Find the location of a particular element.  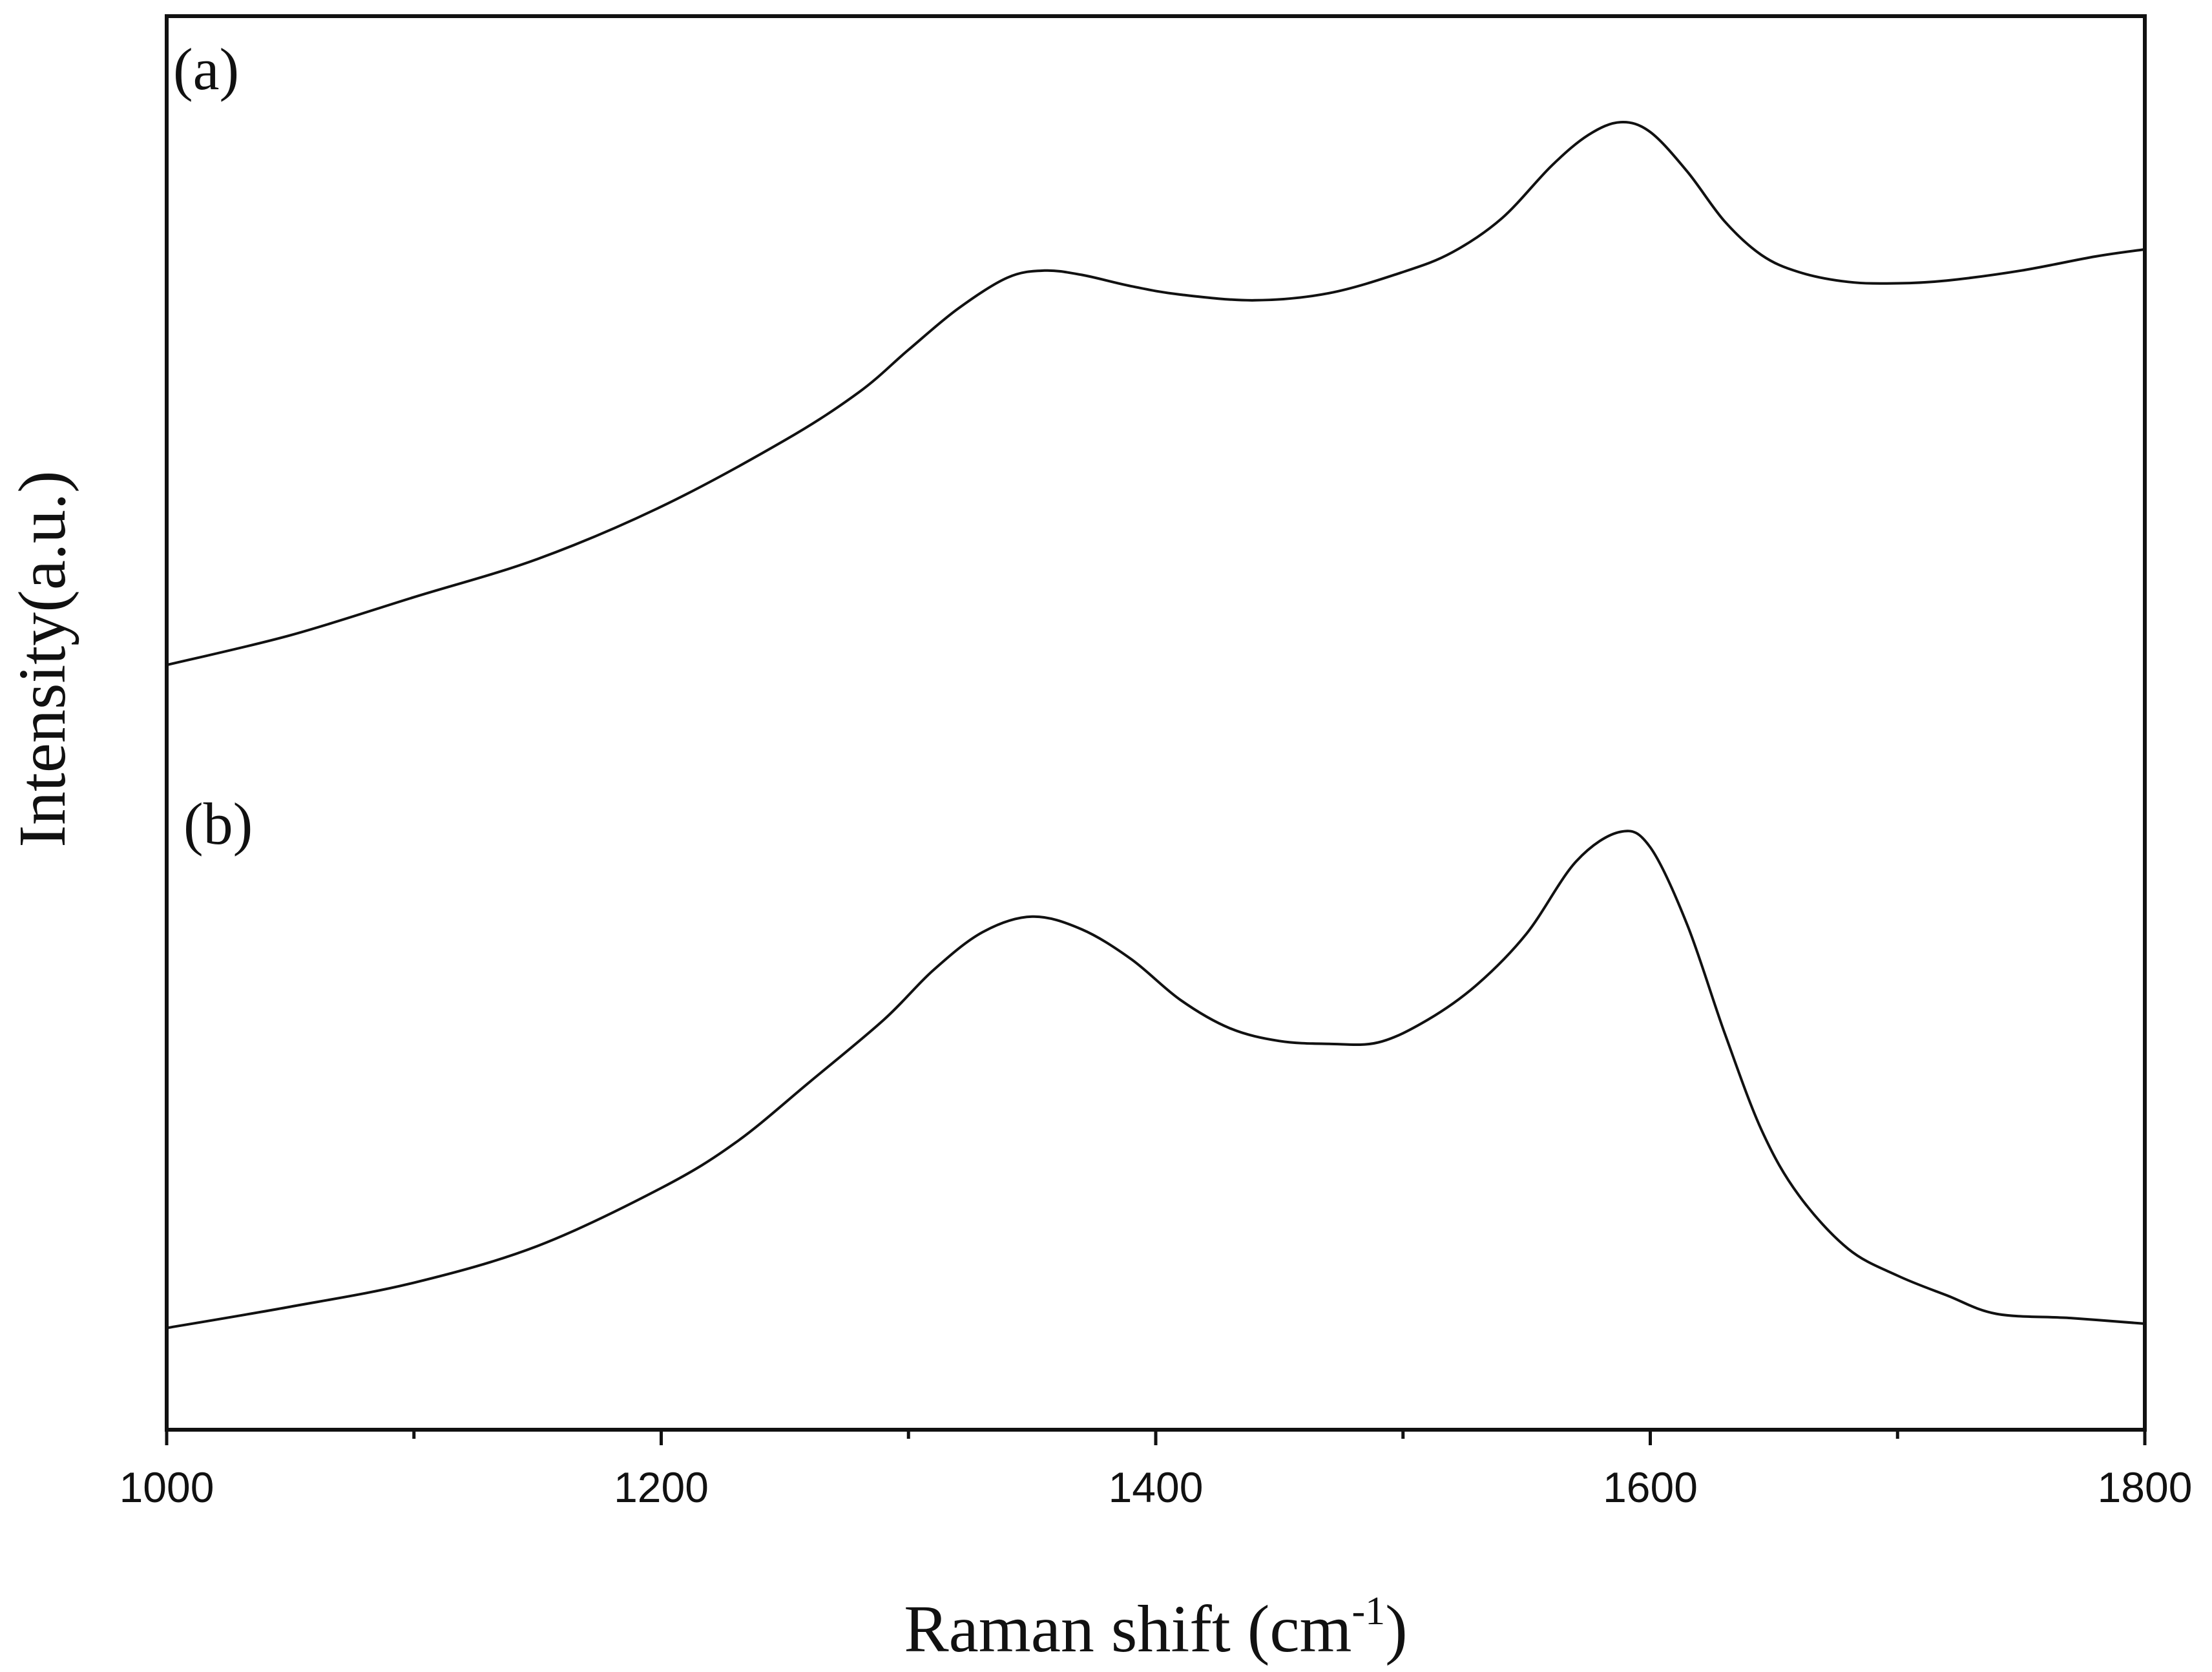

series-label-a: (a) is located at coordinates (206, 69).